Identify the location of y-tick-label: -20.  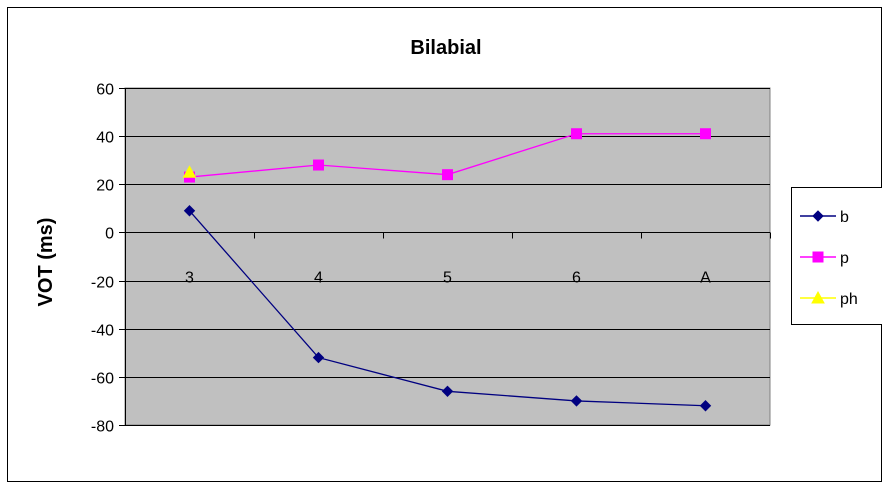
(102, 283).